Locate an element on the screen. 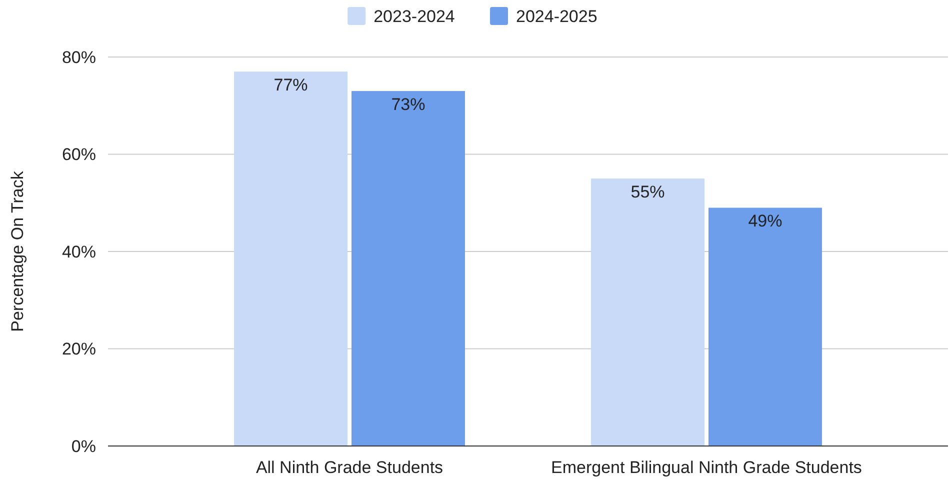 The height and width of the screenshot is (479, 950). y-tick-label: 40% is located at coordinates (79, 252).